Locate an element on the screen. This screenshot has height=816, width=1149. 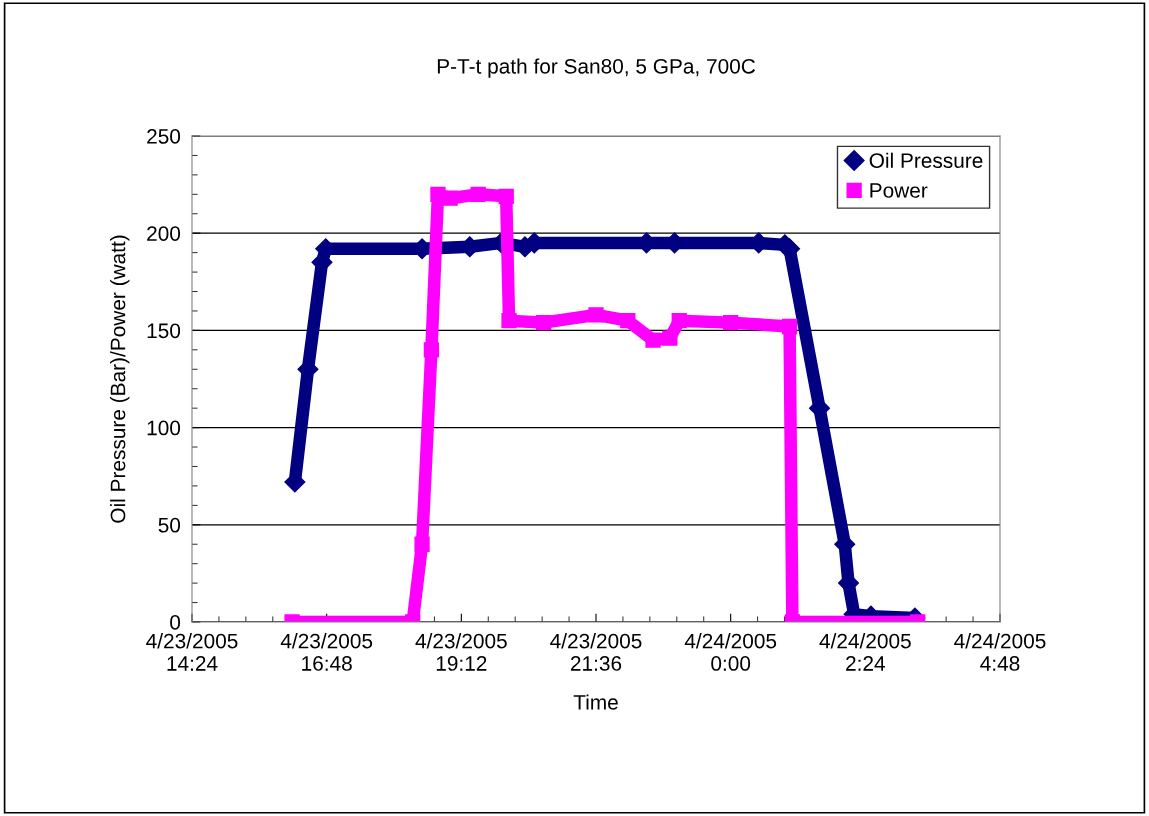
y-tick-label: 0 is located at coordinates (175, 622).